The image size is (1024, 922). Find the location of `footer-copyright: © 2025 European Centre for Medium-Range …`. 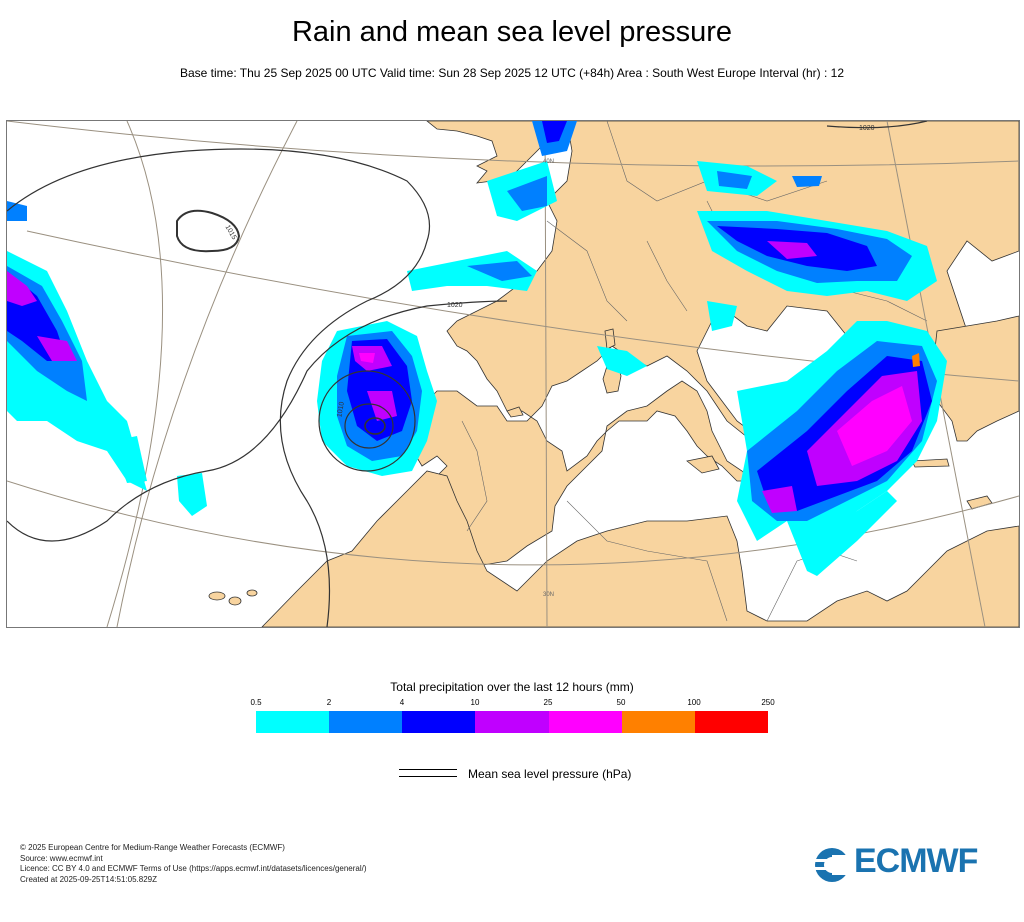

footer-copyright: © 2025 European Centre for Medium-Range … is located at coordinates (152, 847).